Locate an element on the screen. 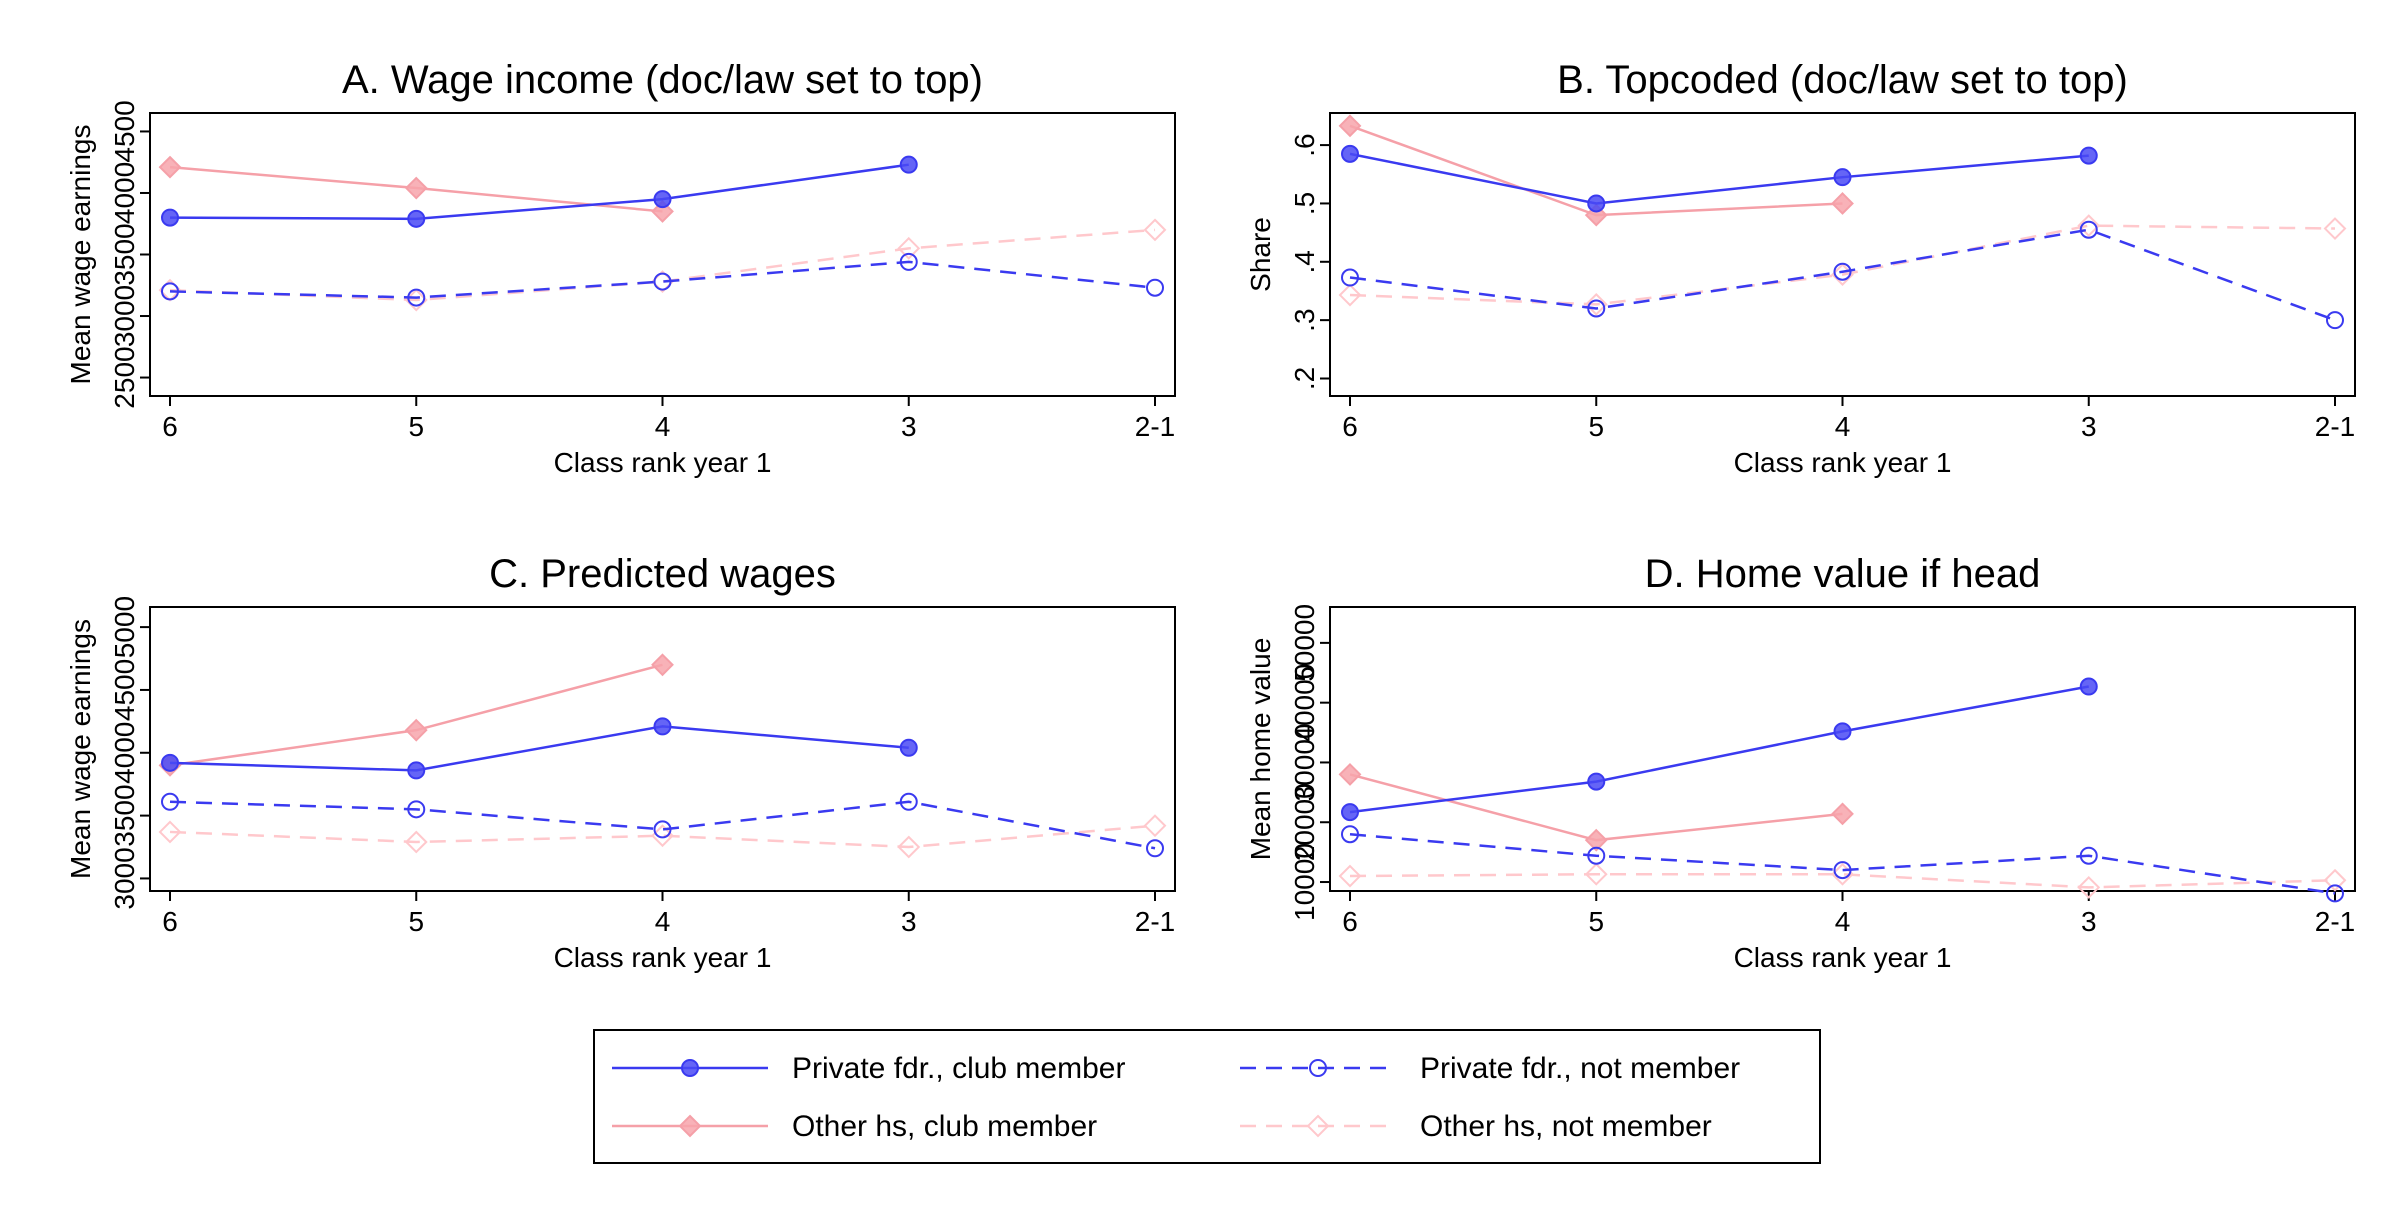  y-axis-label: Mean wage earnings is located at coordinates (80, 255).